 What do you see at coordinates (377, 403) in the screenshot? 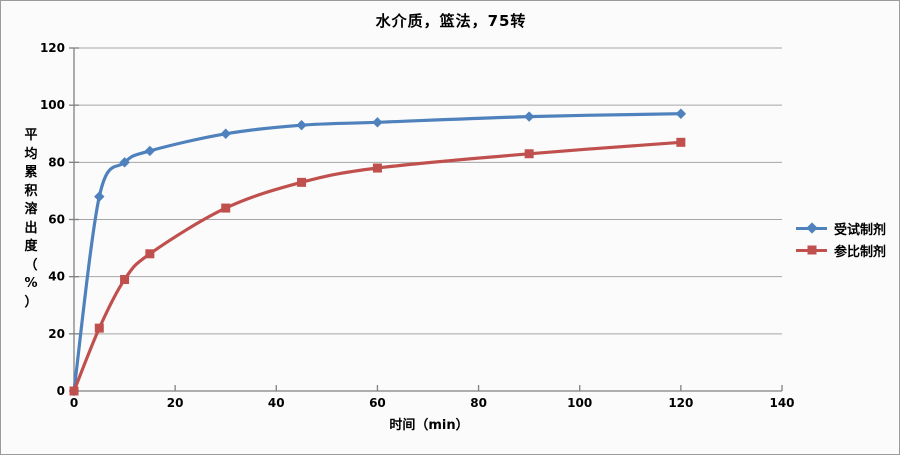
I see `x-tick-label: 60` at bounding box center [377, 403].